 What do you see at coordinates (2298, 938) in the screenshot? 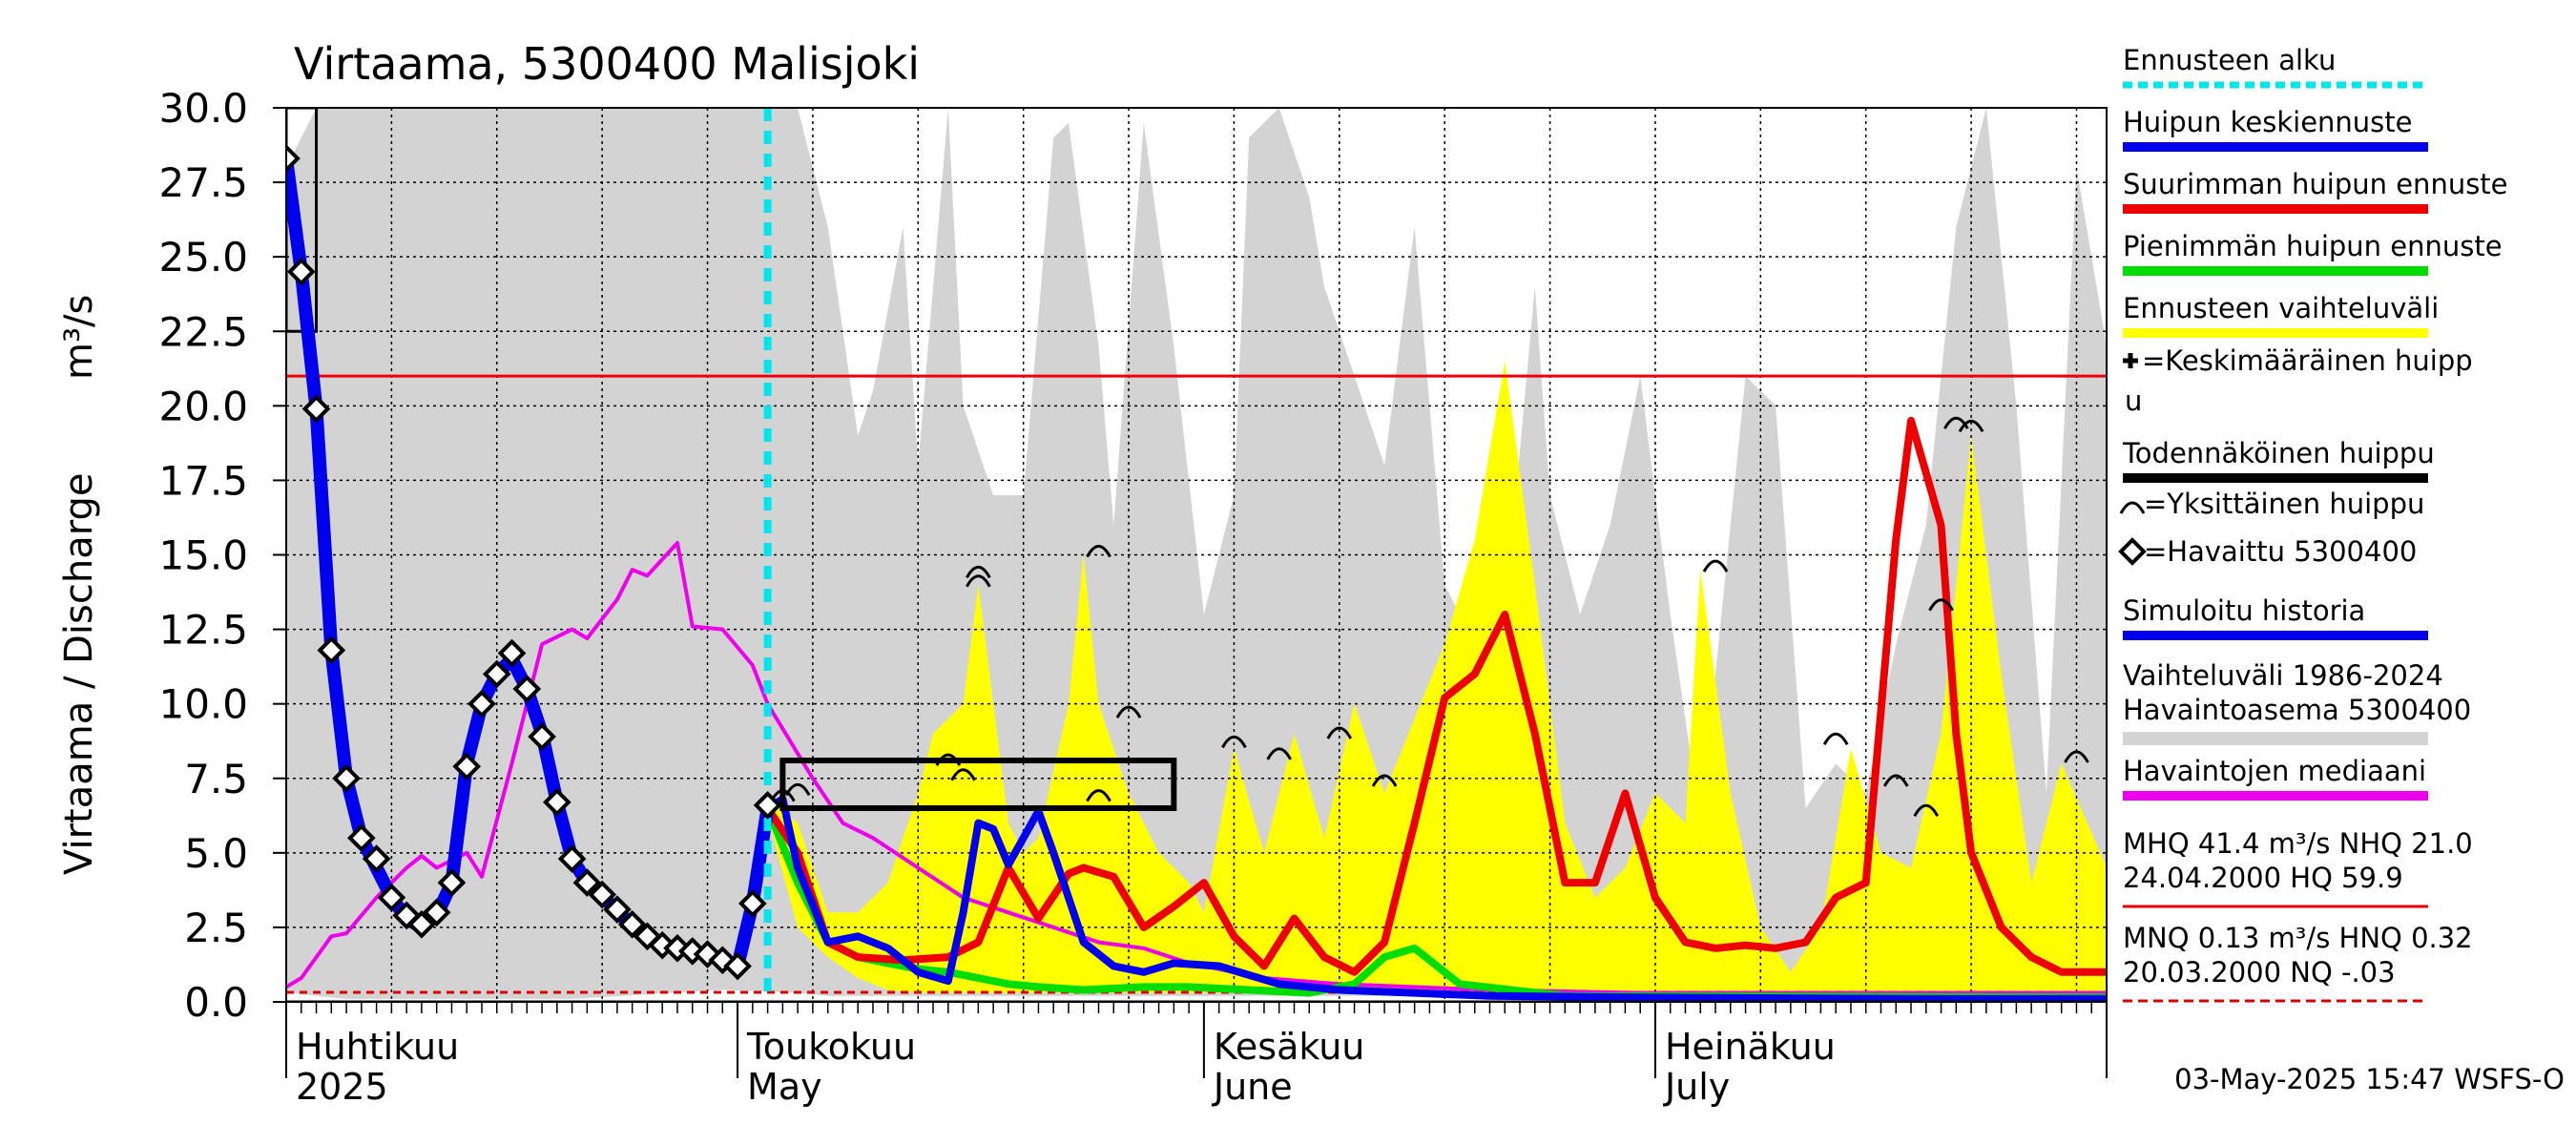
I see `legend-label: MNQ 0.13 m³/s HNQ 0.32` at bounding box center [2298, 938].